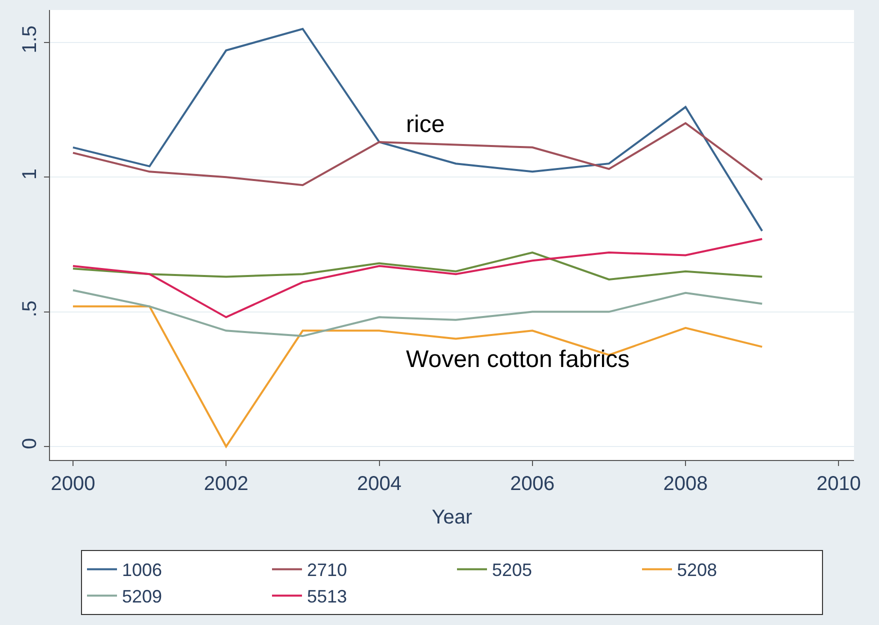  I want to click on x-tick-label: 2006, so click(532, 484).